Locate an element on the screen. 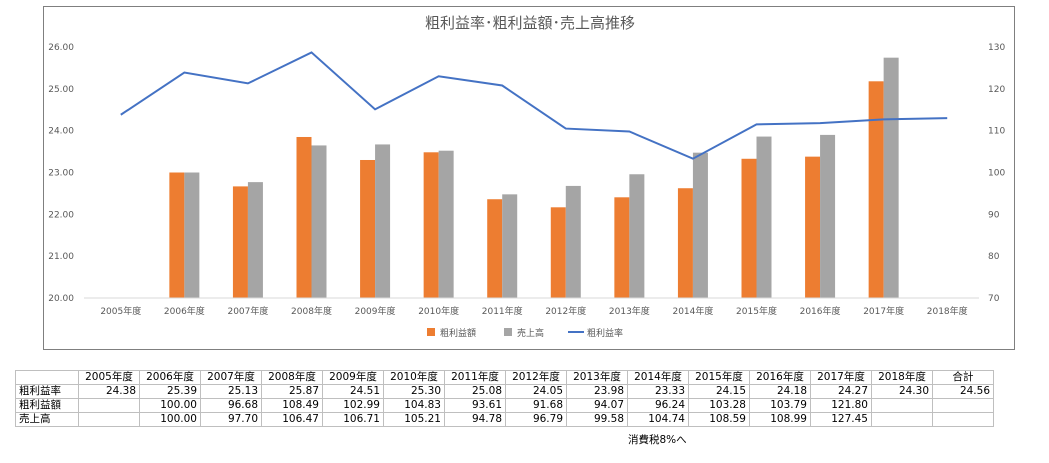  table-header-cell: 2018年度 is located at coordinates (902, 377).